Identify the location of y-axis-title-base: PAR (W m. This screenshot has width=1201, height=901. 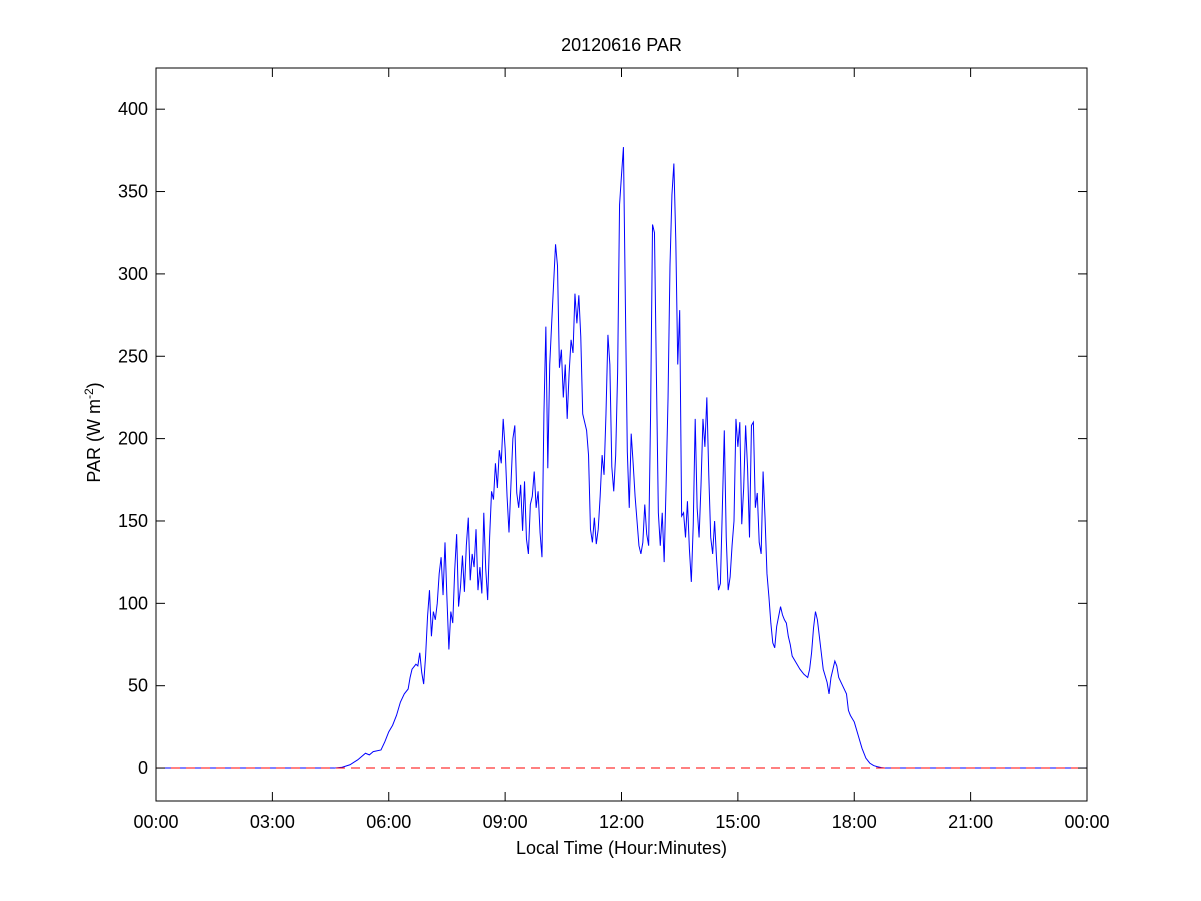
(94, 441).